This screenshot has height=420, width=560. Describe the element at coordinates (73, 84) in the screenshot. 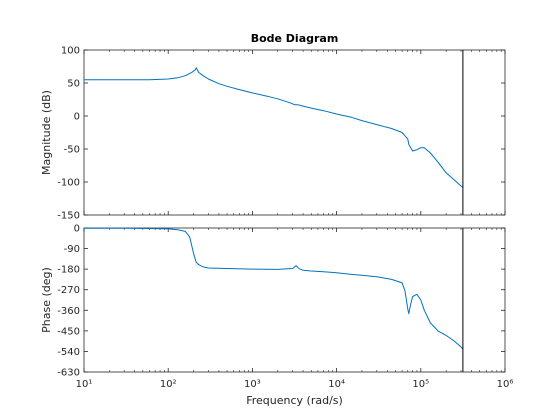

I see `magnitude-y-tick-label: 50` at that location.